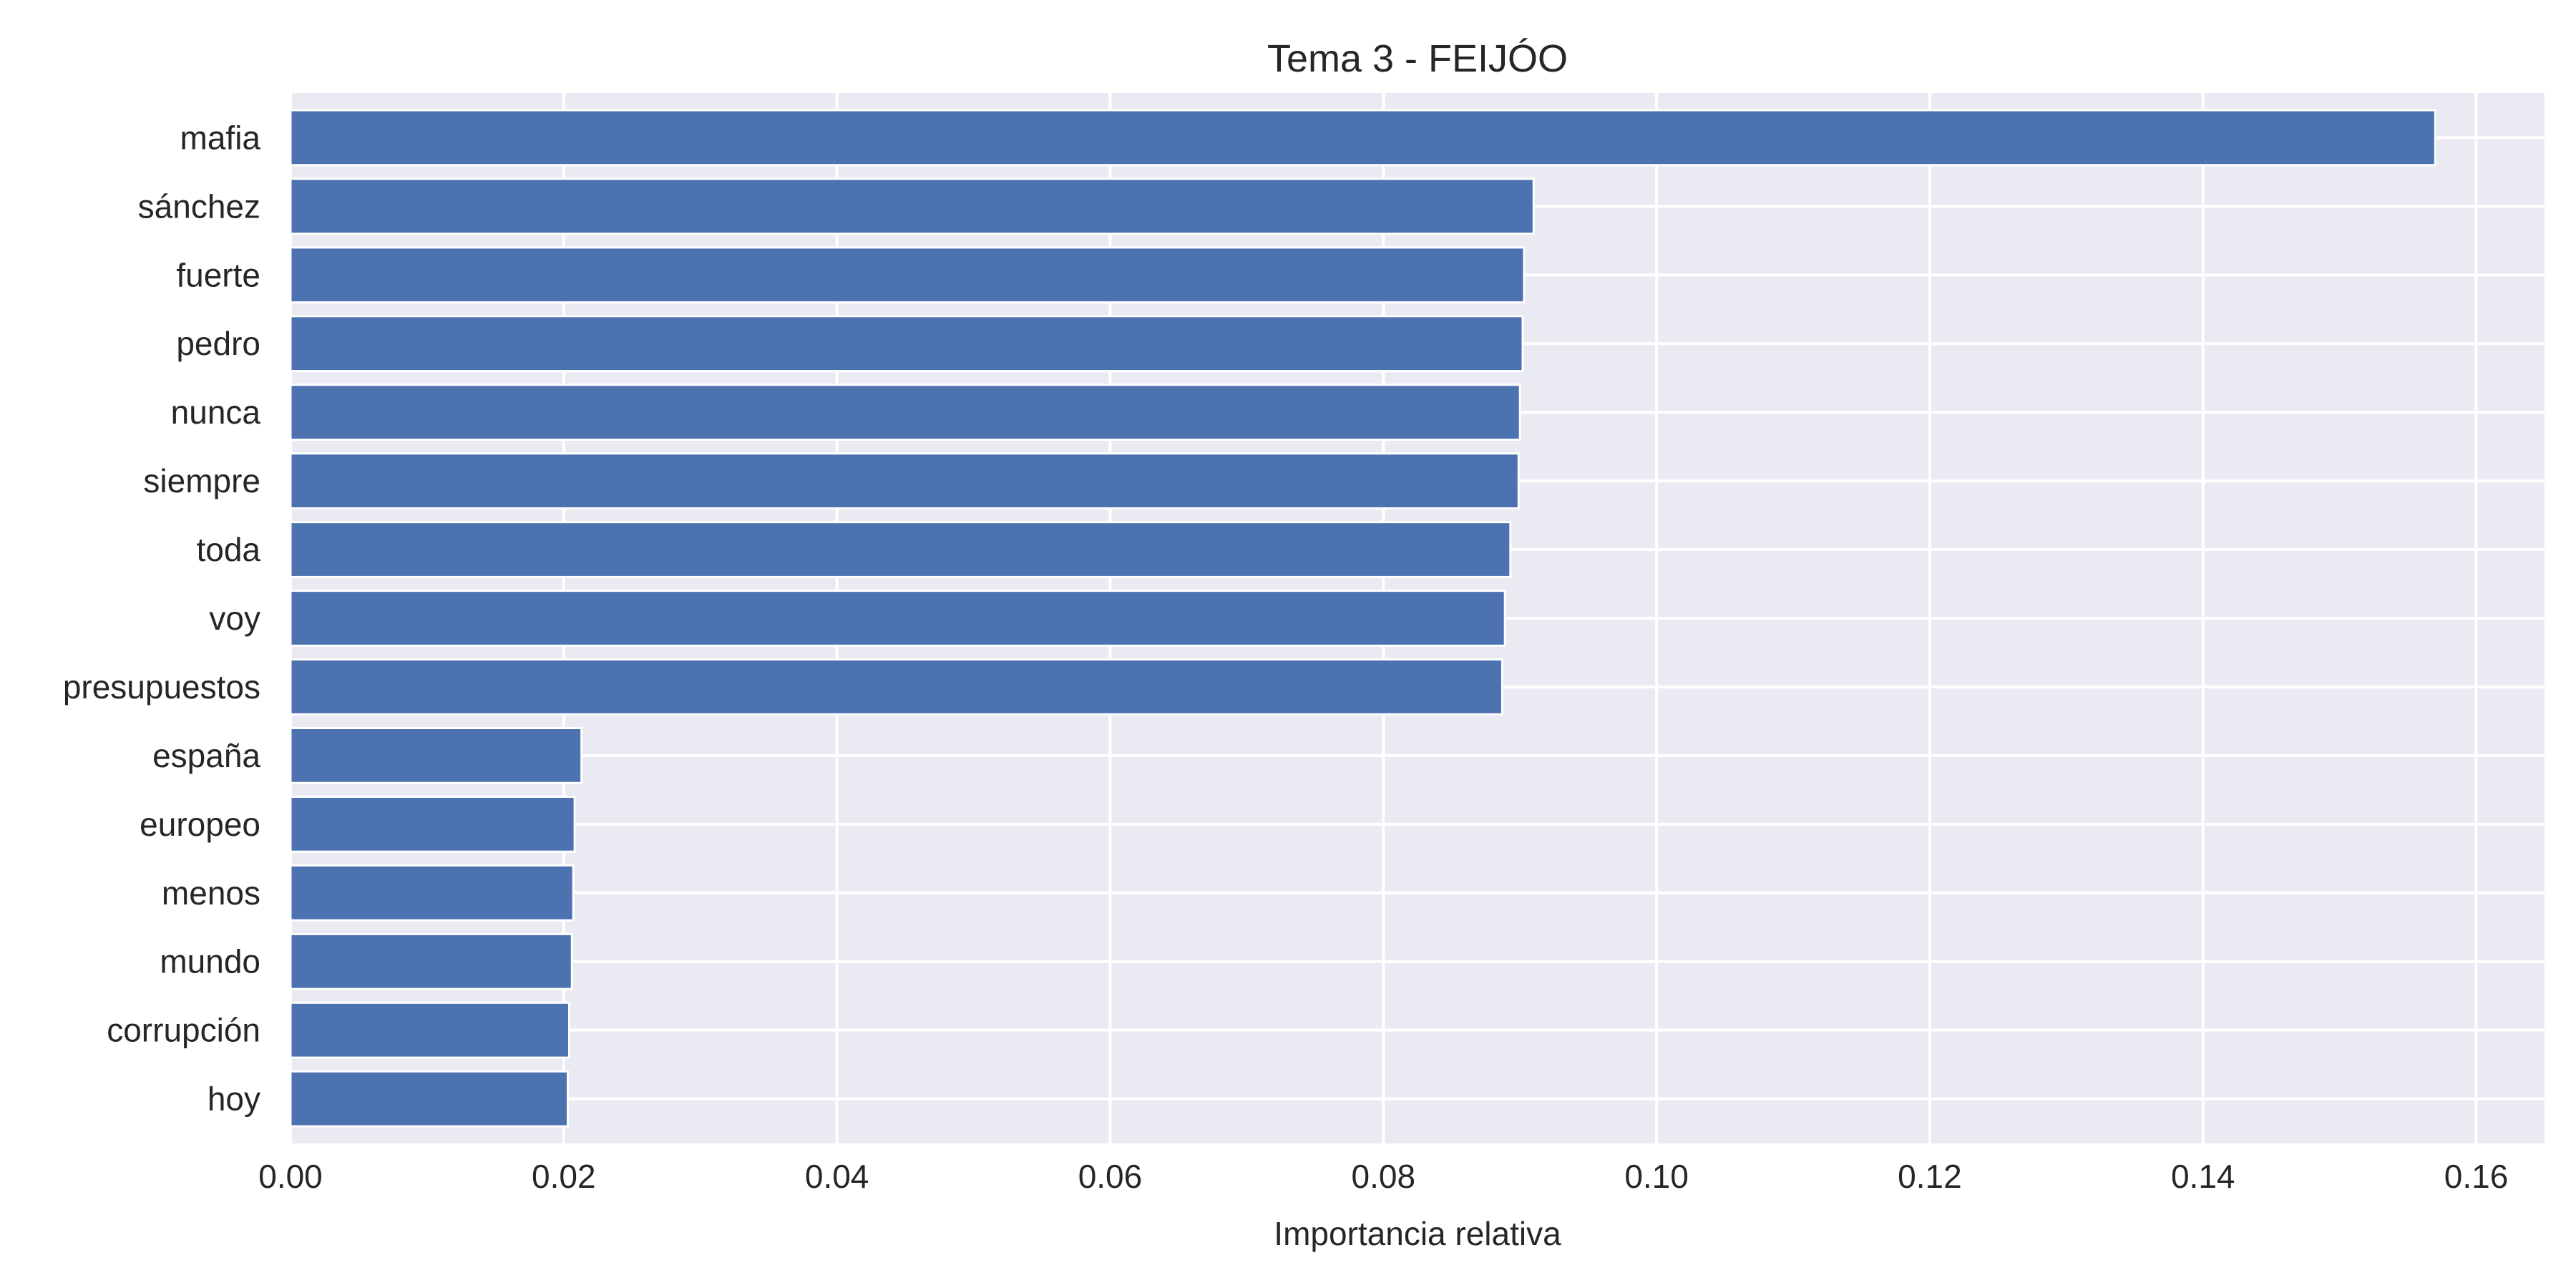  I want to click on bar-sánchez, so click(912, 206).